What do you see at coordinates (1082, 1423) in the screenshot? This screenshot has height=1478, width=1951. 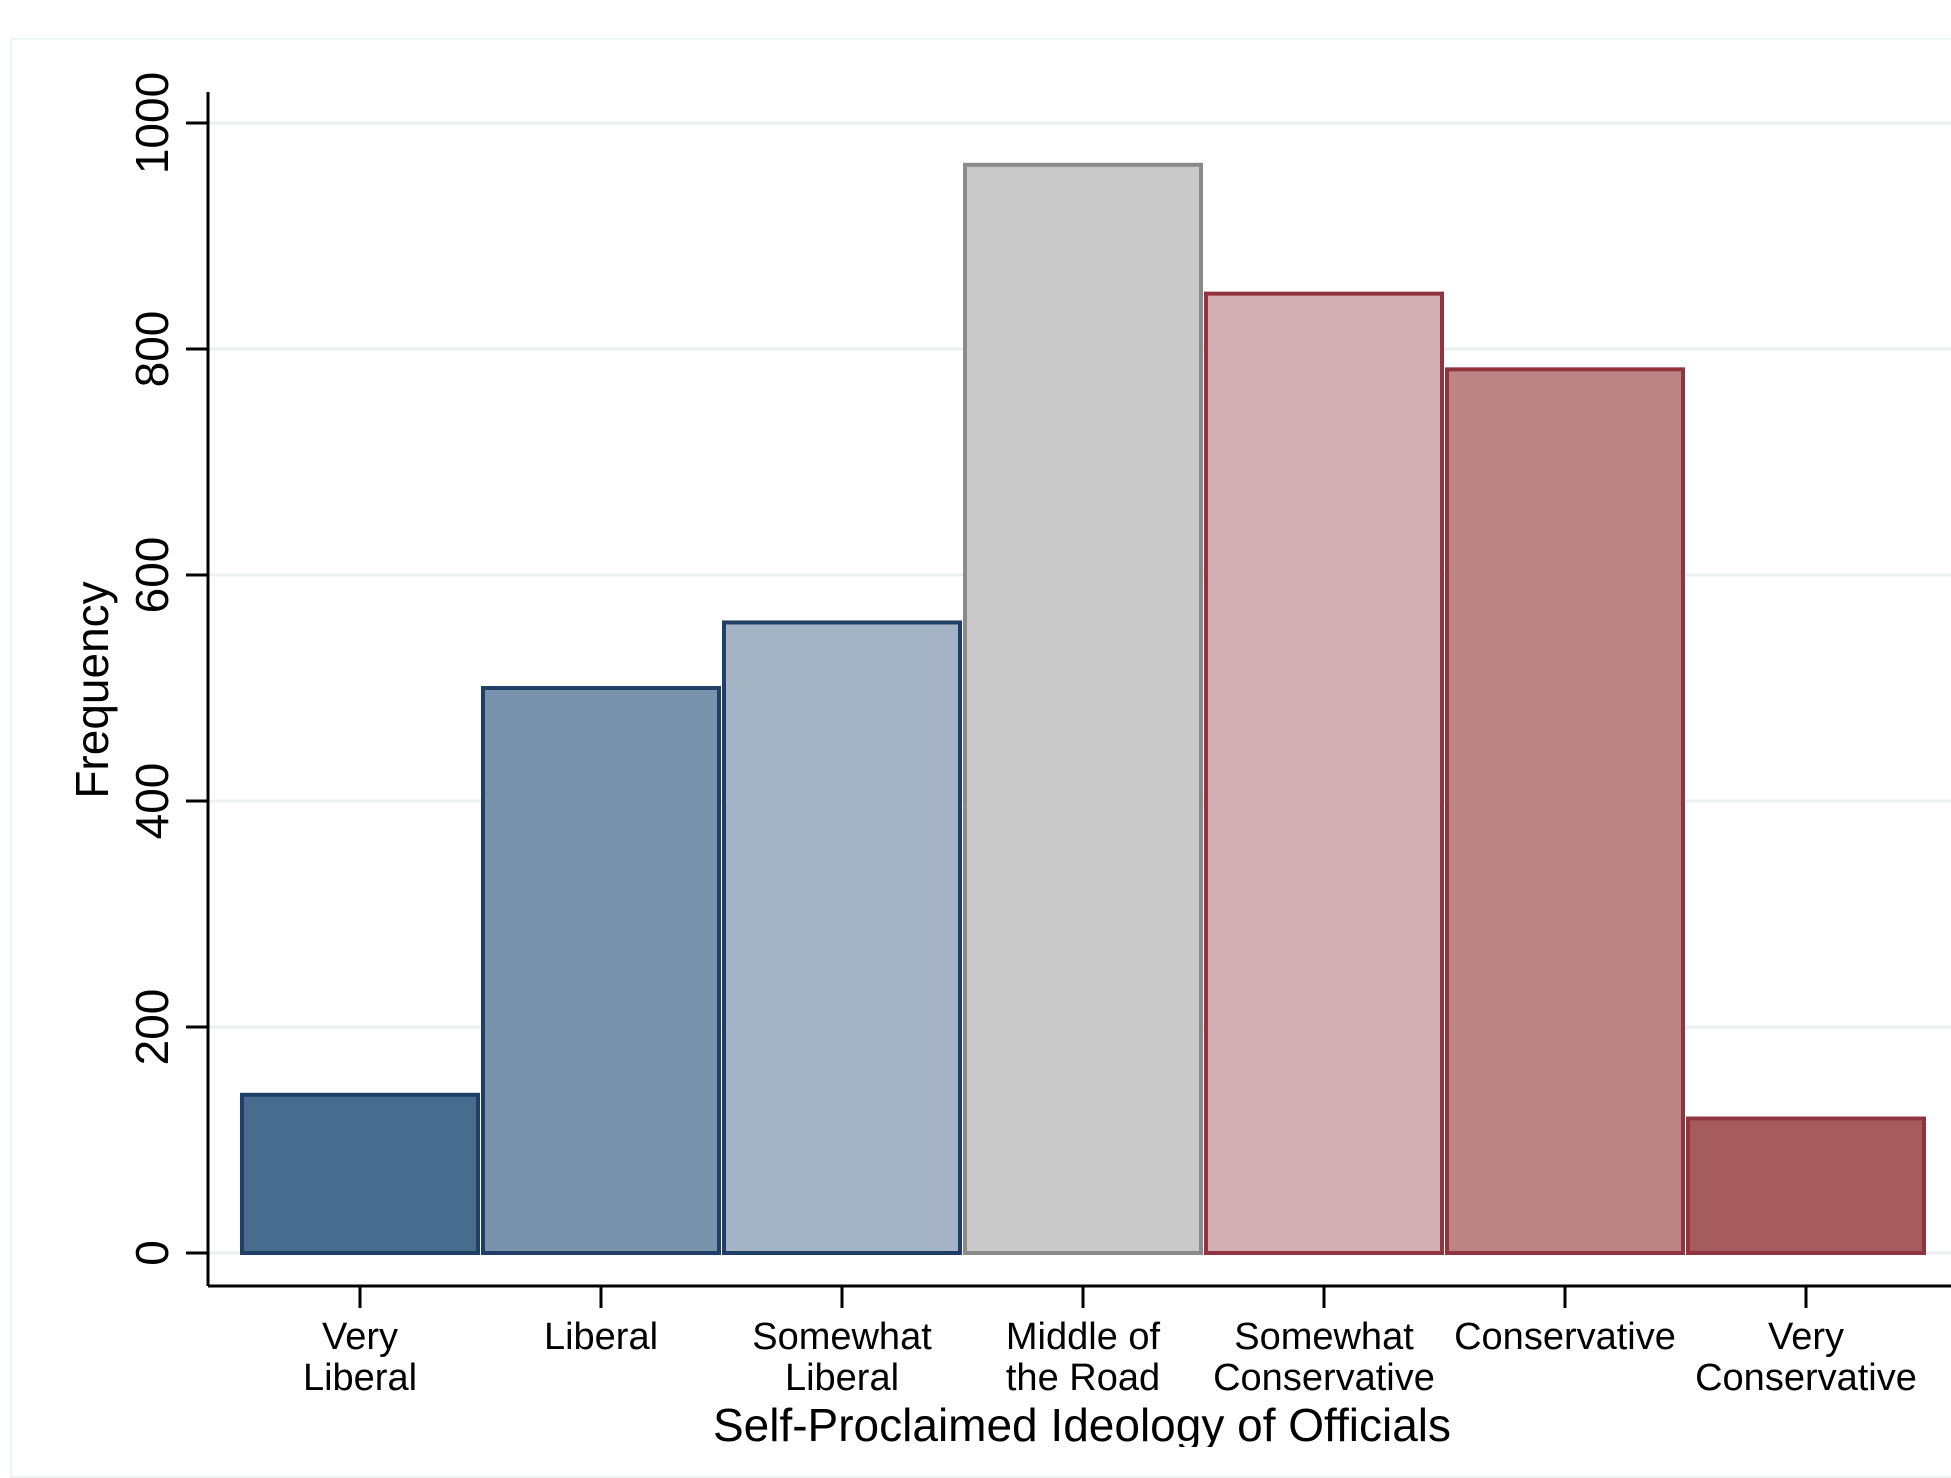 I see `x-axis-label: Self-Proclaimed Ideology of Officials` at bounding box center [1082, 1423].